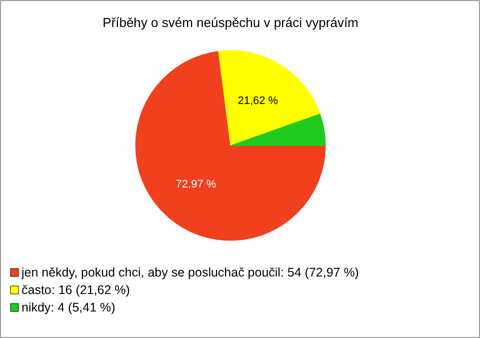 The width and height of the screenshot is (480, 338). I want to click on legend-label: nikdy: 4 (5,41 %), so click(69, 307).